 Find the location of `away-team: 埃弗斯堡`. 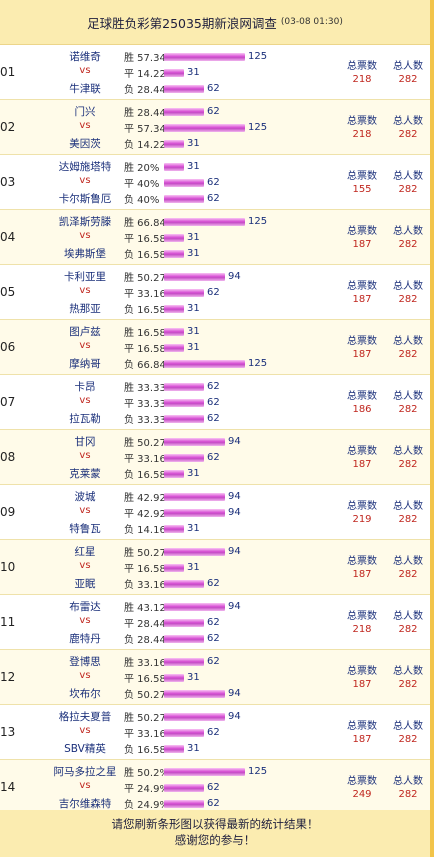

away-team: 埃弗斯堡 is located at coordinates (85, 254).